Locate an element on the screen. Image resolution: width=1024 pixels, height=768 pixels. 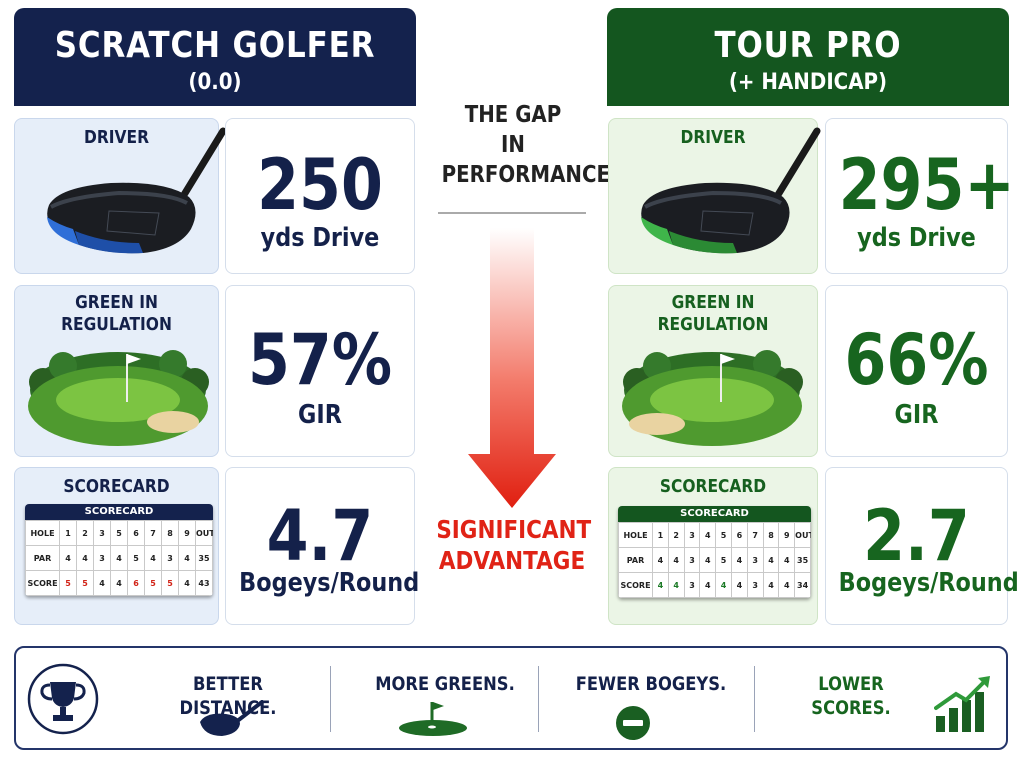
gap-title: THE GAP IN PERFORMANCE is located at coordinates (525, 145).